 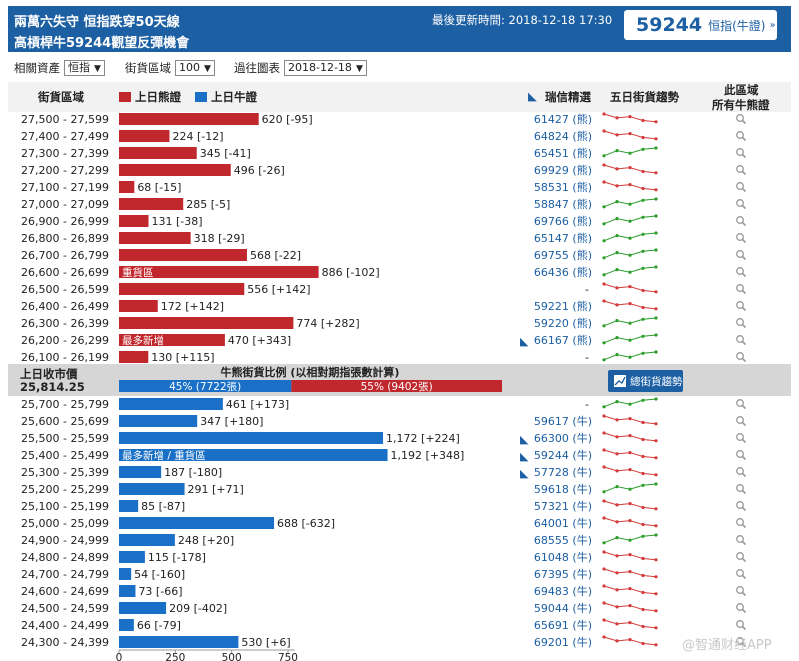 What do you see at coordinates (563, 153) in the screenshot?
I see `warrant-code-link: 65451 (熊)` at bounding box center [563, 153].